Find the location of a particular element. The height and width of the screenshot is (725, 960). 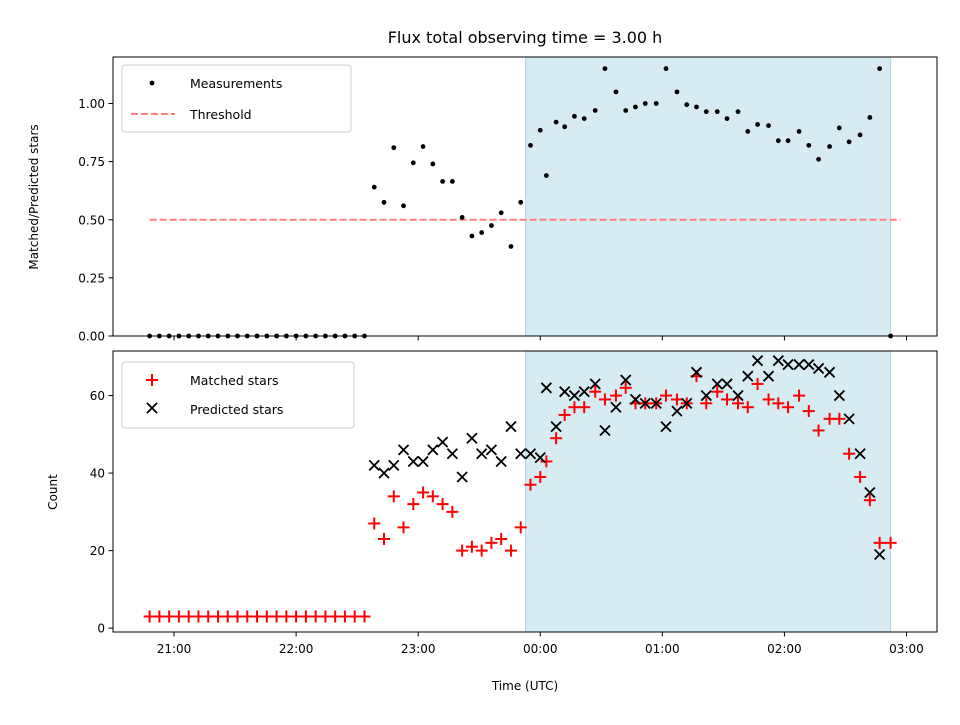

legend-measurements-marker is located at coordinates (152, 83).